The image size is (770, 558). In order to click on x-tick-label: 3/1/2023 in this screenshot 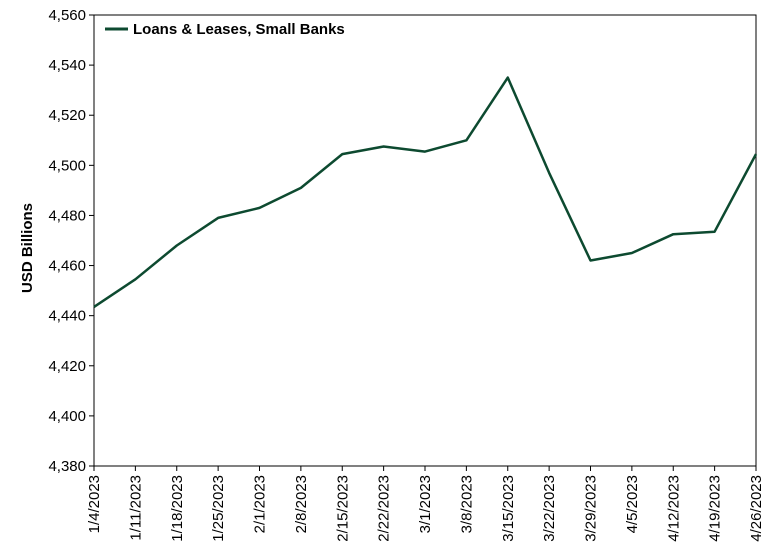, I will do `click(425, 504)`.